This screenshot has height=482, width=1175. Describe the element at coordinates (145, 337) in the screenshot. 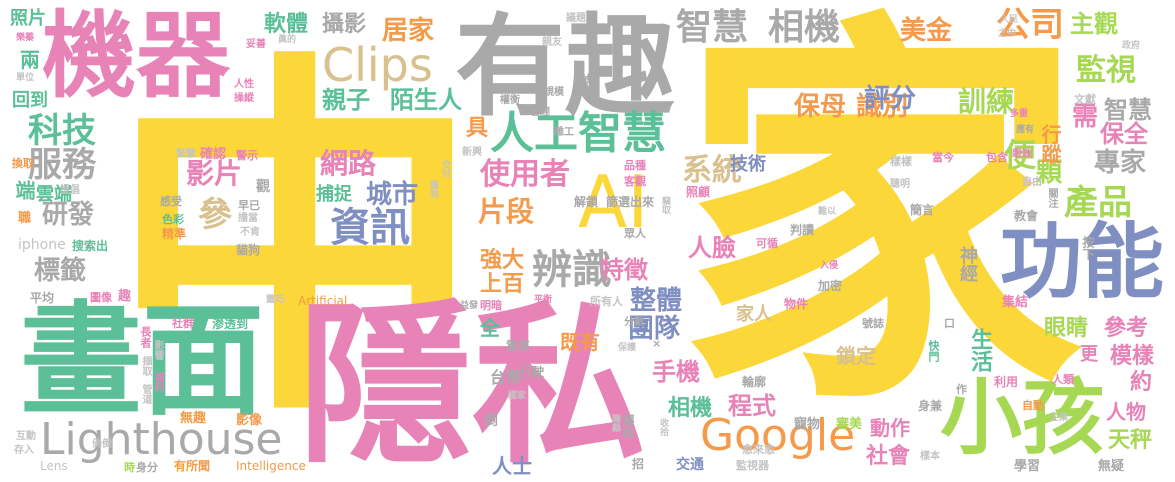

I see `word: 長者` at that location.